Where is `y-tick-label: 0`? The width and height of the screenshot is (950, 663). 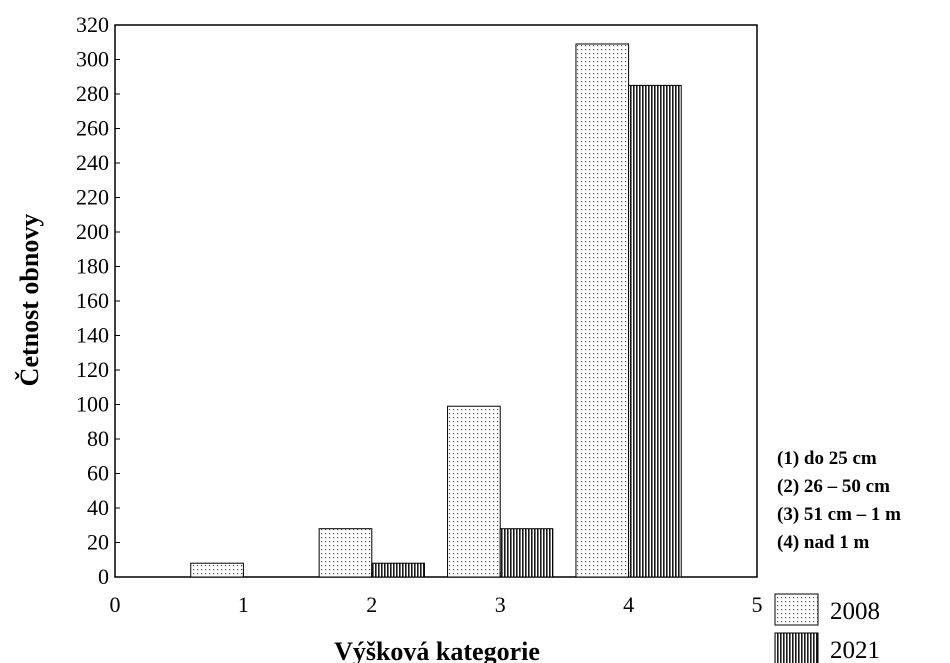 y-tick-label: 0 is located at coordinates (103, 576).